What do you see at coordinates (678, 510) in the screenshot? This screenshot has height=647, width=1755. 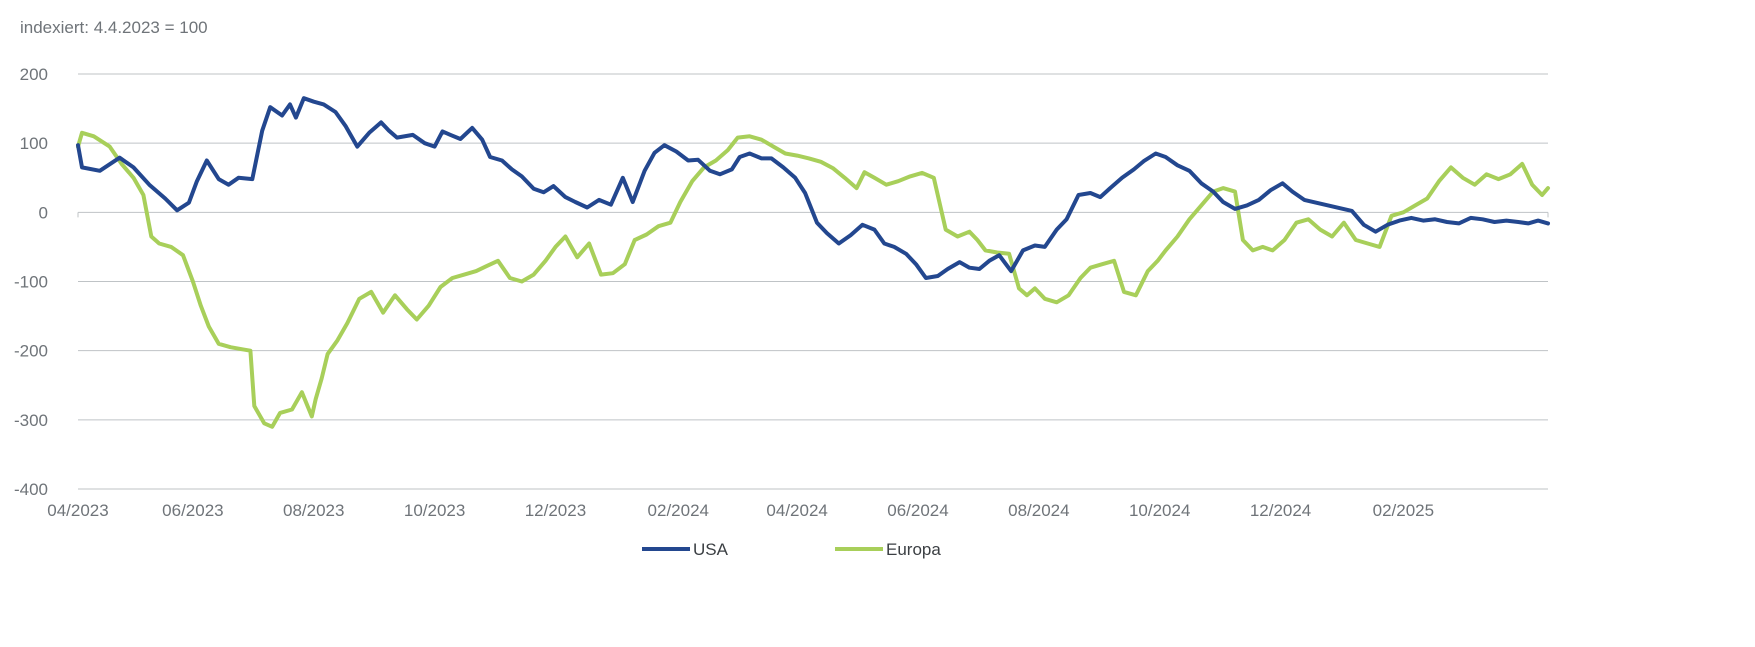 I see `x-tick-label: 02/2024` at bounding box center [678, 510].